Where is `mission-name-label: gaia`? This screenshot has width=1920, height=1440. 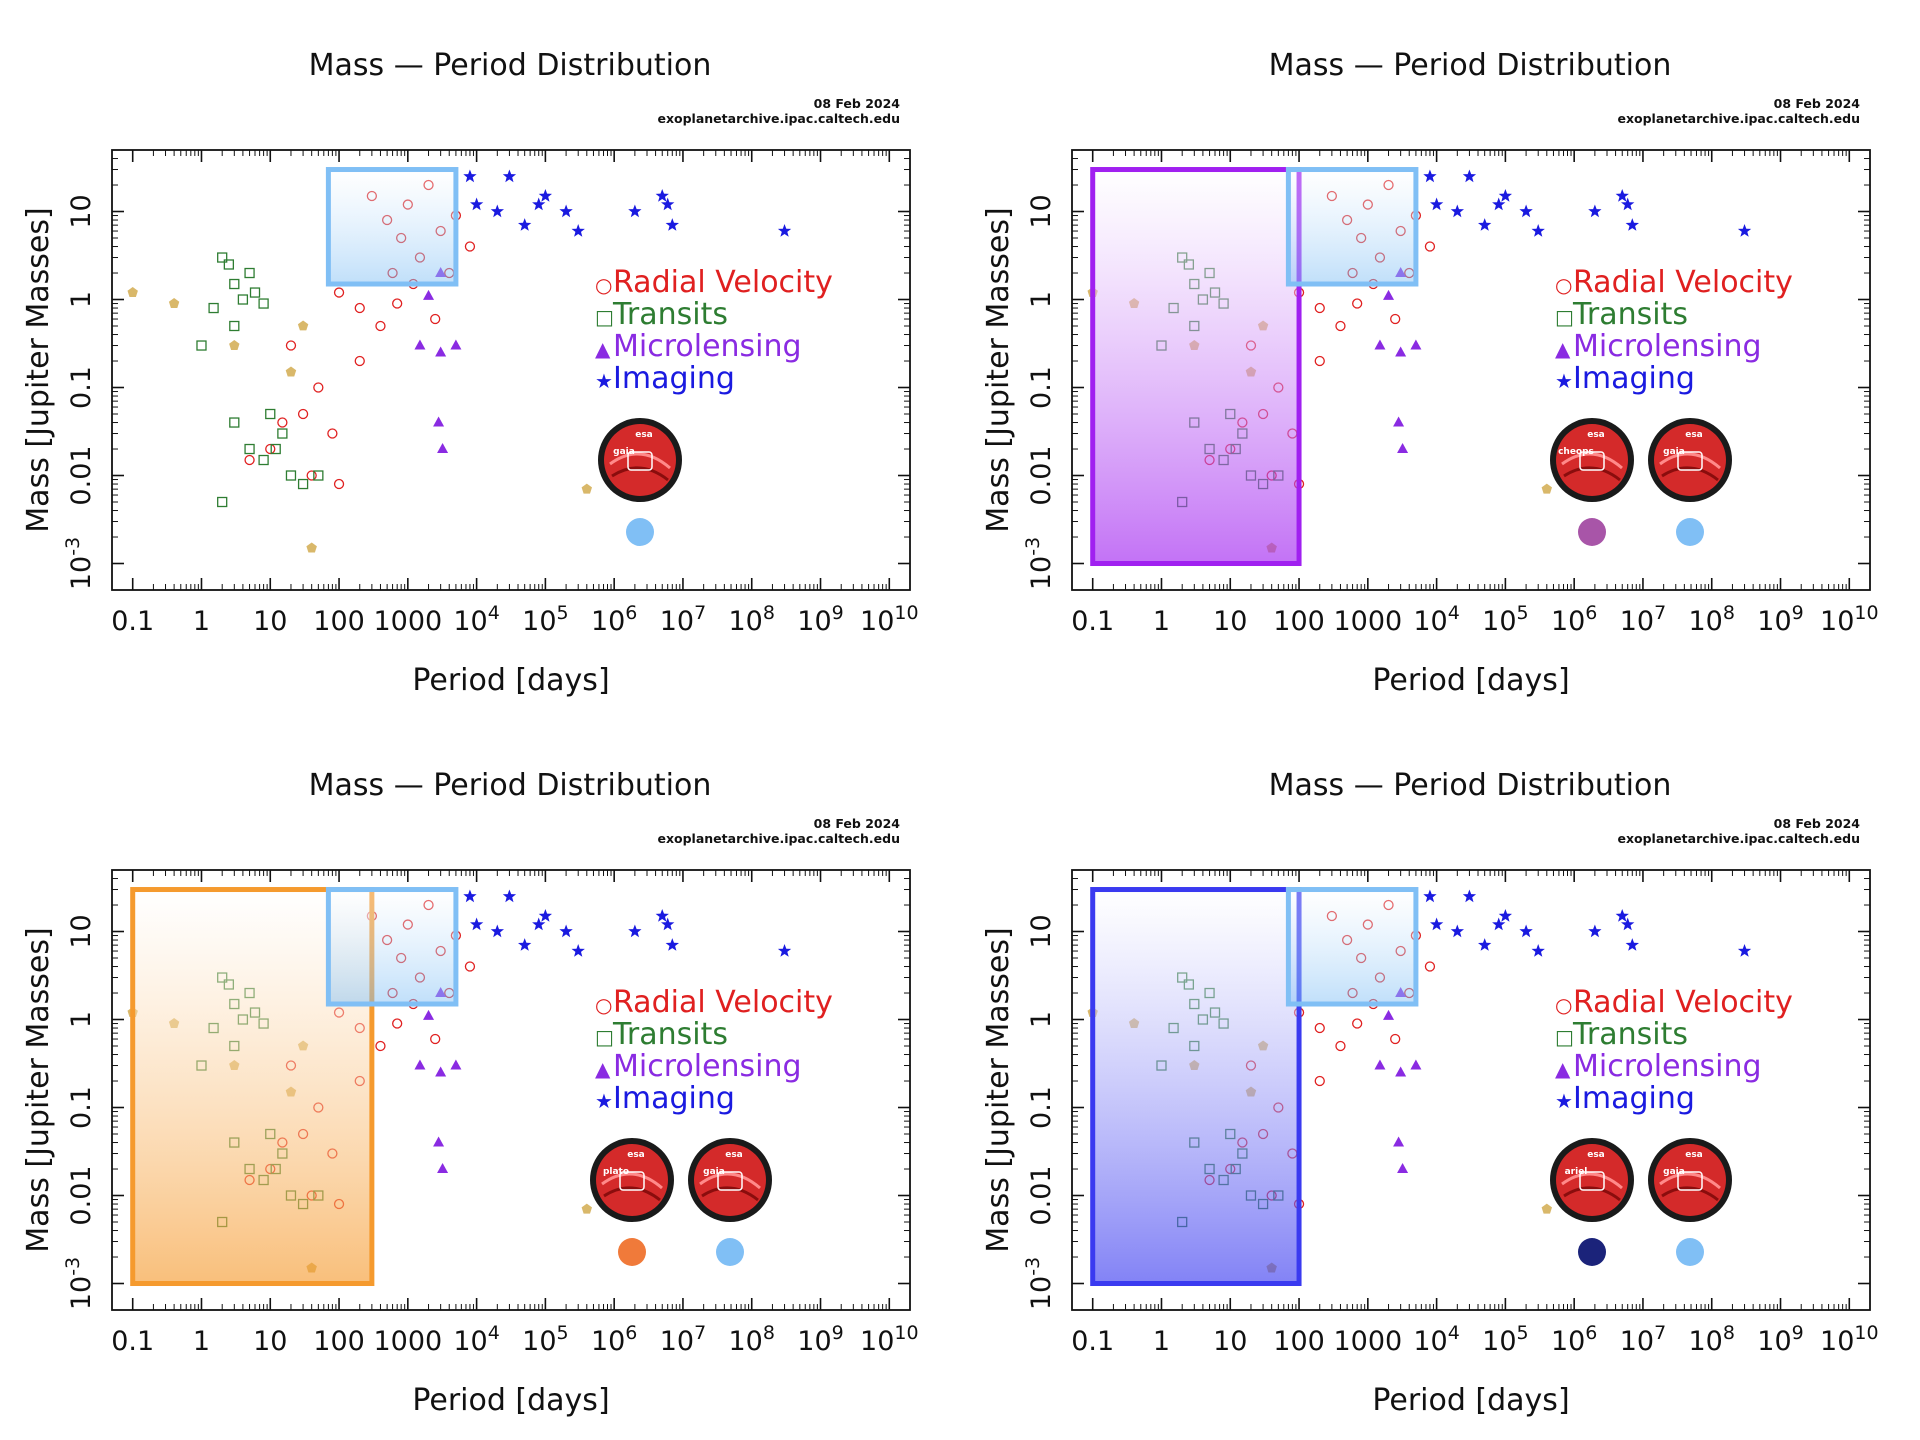
mission-name-label: gaia is located at coordinates (714, 1172).